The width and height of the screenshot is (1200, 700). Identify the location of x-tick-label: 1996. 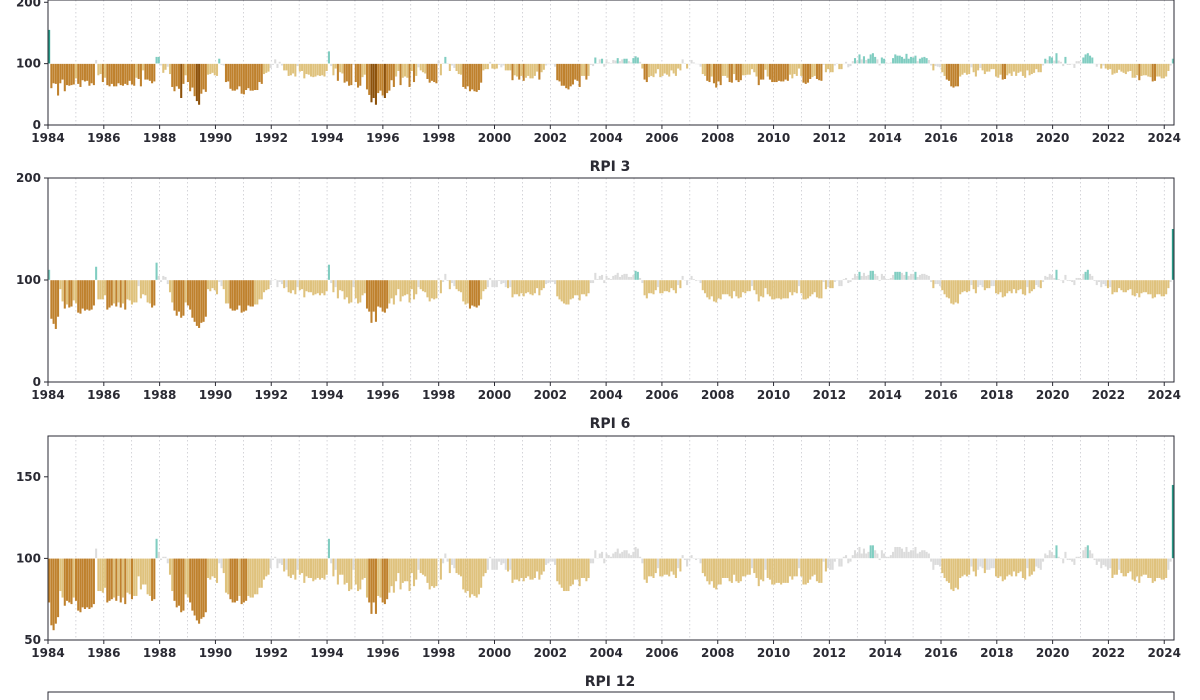
(382, 653).